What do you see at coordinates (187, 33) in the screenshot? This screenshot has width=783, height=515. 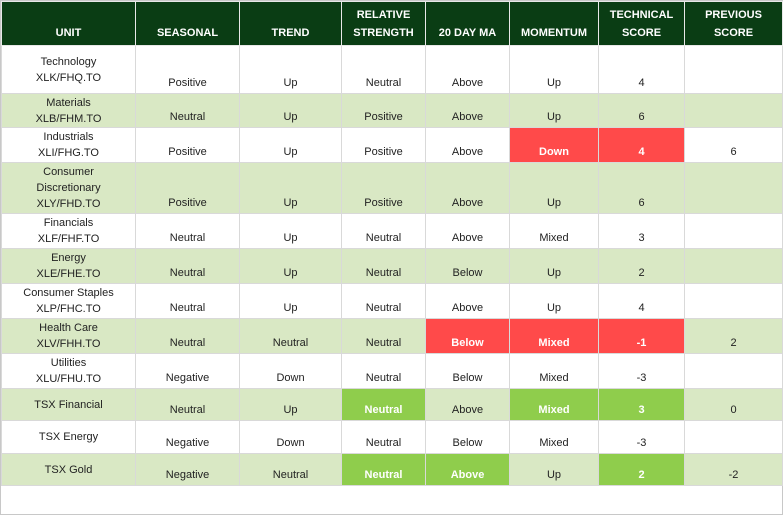 I see `header-label-line: SEASONAL` at bounding box center [187, 33].